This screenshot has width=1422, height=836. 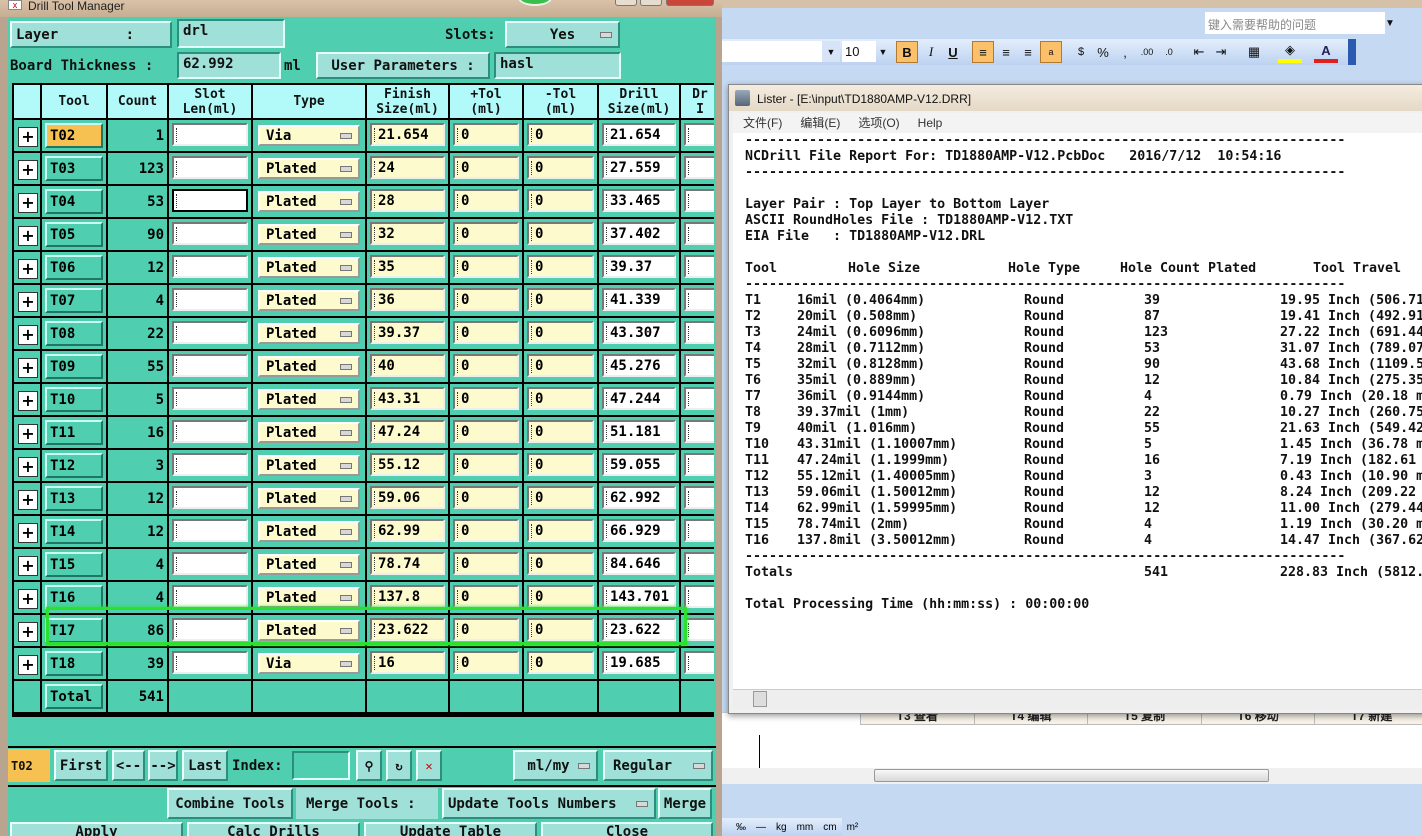 What do you see at coordinates (760, 699) in the screenshot?
I see `lister-scrollbar-thumb` at bounding box center [760, 699].